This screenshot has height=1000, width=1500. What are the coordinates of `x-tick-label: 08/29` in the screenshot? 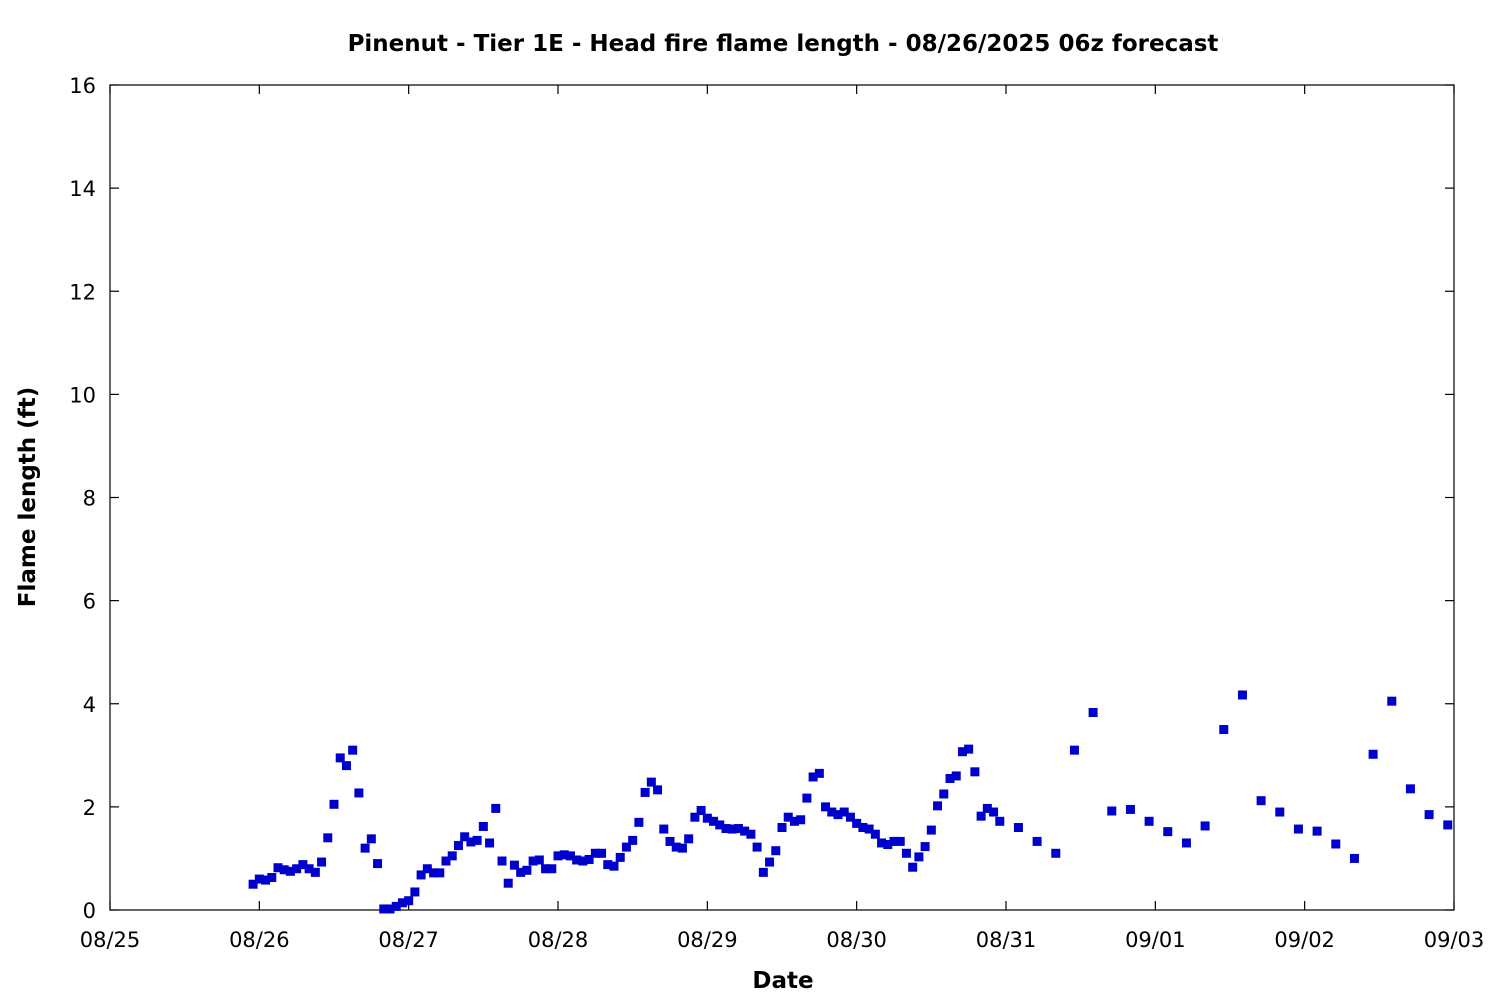 It's located at (707, 940).